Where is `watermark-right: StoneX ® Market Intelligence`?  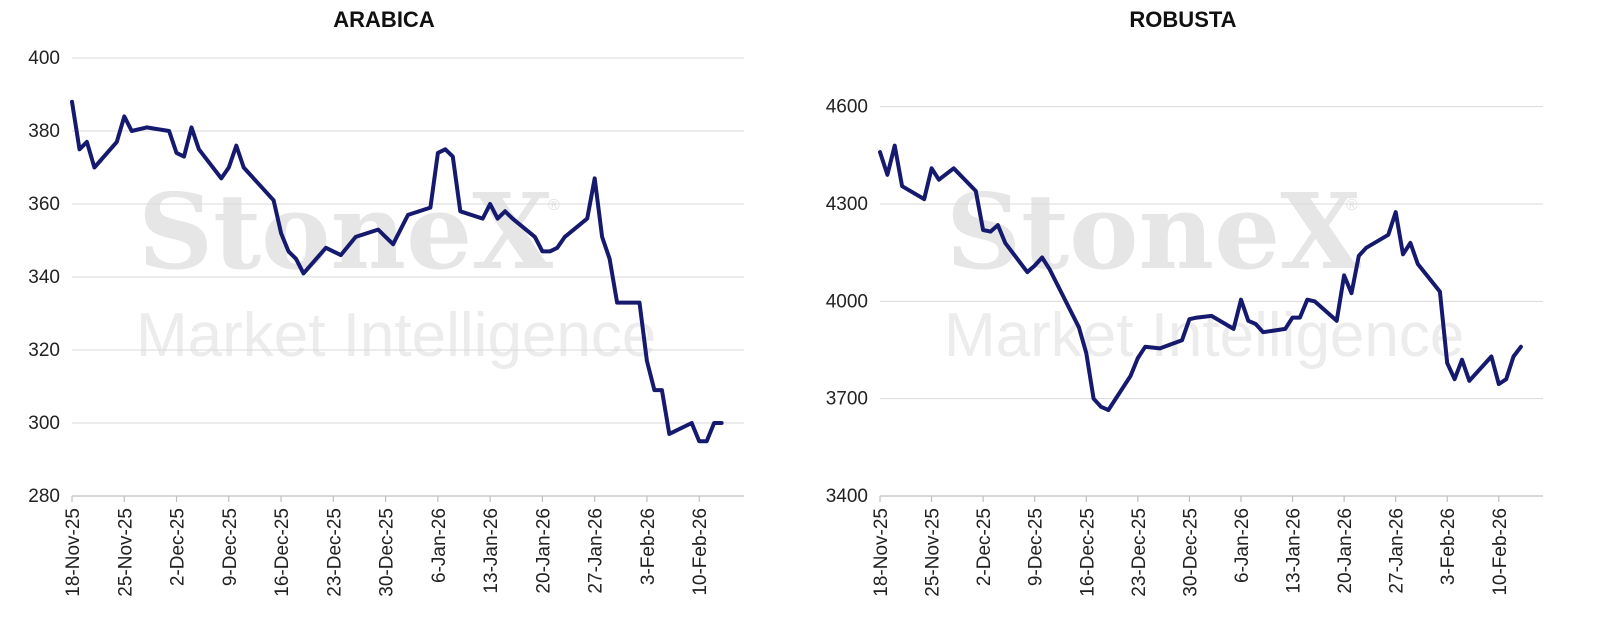 watermark-right: StoneX ® Market Intelligence is located at coordinates (1204, 270).